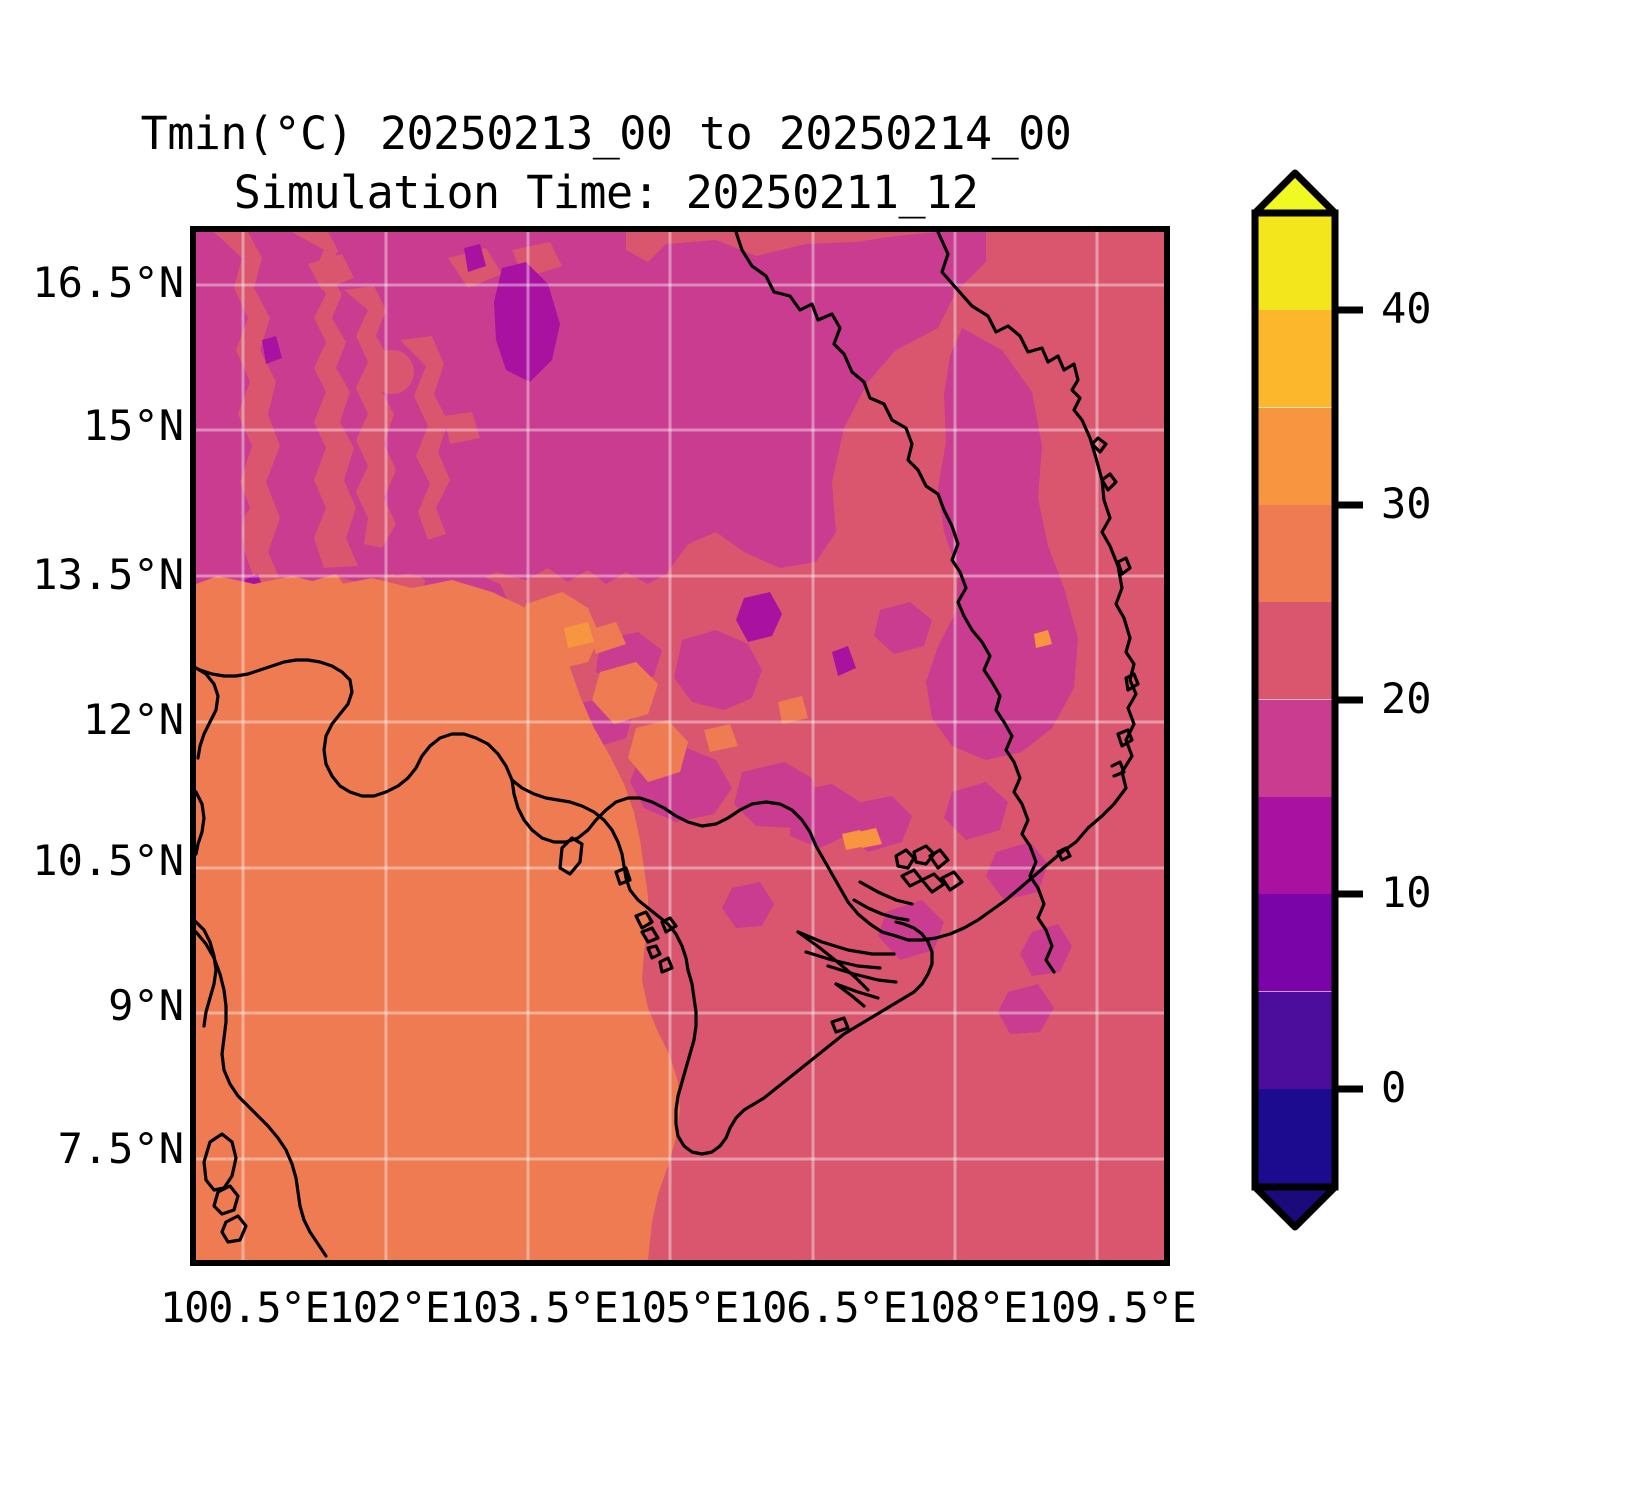 This screenshot has height=1500, width=1650. Describe the element at coordinates (1349, 699) in the screenshot. I see `colorbar-ticks` at that location.